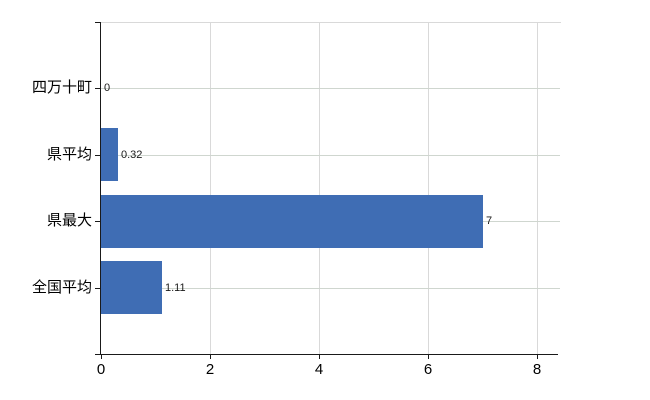 Image resolution: width=650 pixels, height=400 pixels. Describe the element at coordinates (489, 221) in the screenshot. I see `bar-value-label: 7` at that location.